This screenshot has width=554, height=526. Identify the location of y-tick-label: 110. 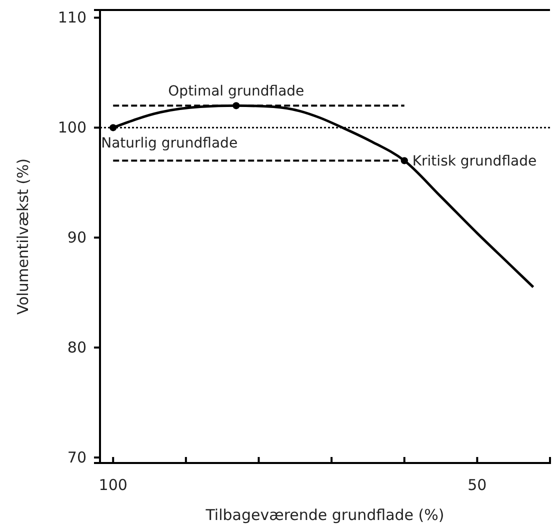
(72, 17).